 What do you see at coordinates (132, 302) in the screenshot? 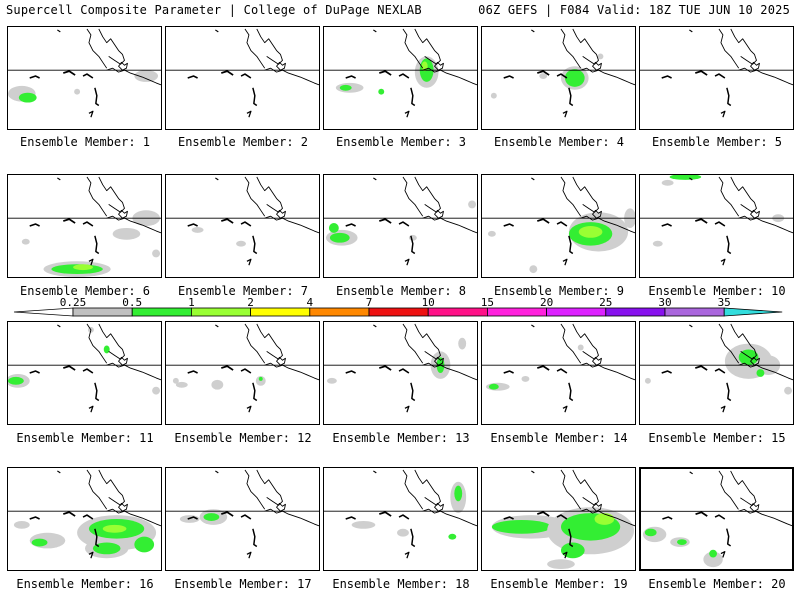
I see `colorbar-tick-label: 0.5` at bounding box center [132, 302].